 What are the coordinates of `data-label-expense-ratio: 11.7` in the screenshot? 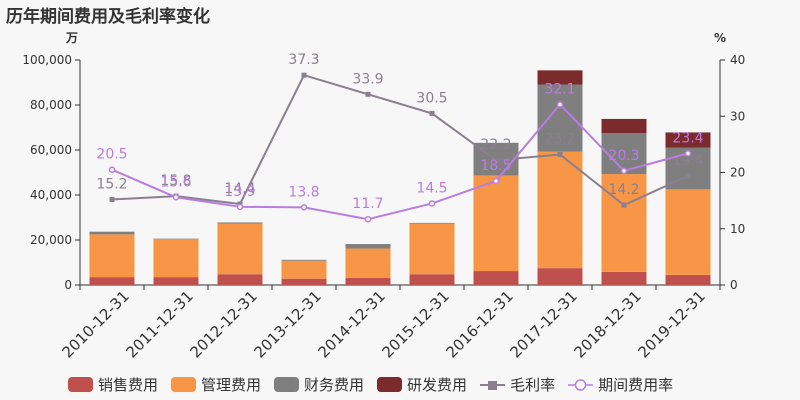 It's located at (367, 204).